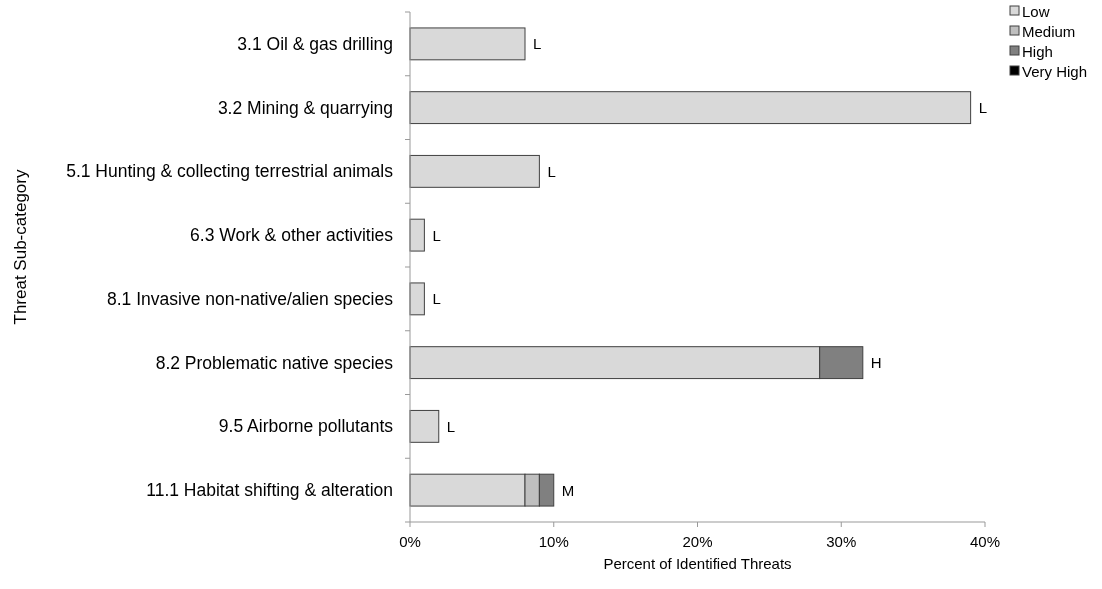 This screenshot has width=1102, height=589. Describe the element at coordinates (269, 490) in the screenshot. I see `y-tick-label: 11.1 Habitat shifting & alteration` at that location.